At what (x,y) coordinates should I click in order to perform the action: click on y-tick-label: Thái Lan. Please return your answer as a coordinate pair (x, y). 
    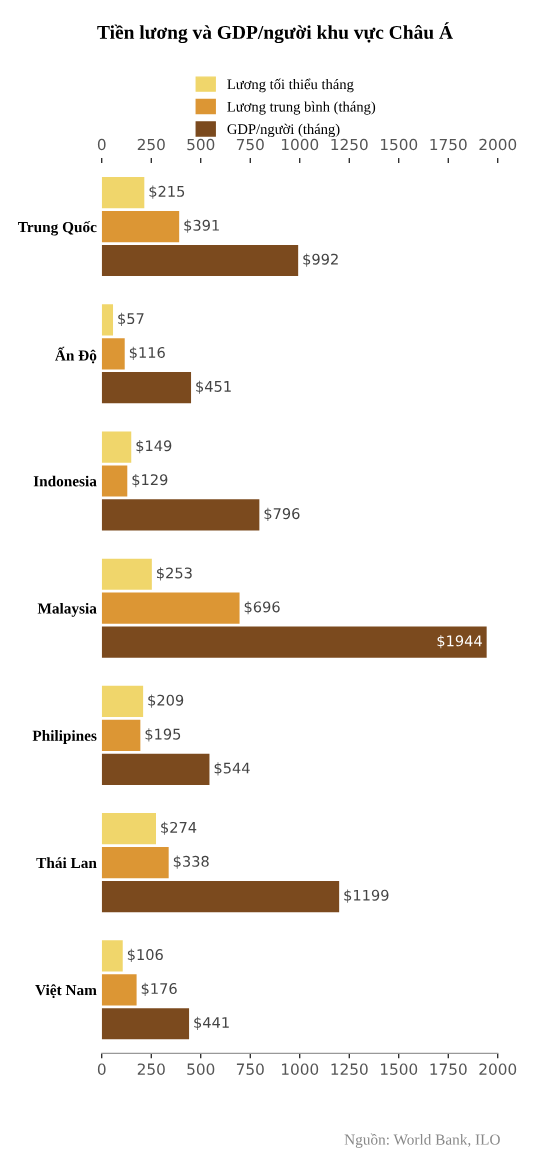
    Looking at the image, I should click on (66, 863).